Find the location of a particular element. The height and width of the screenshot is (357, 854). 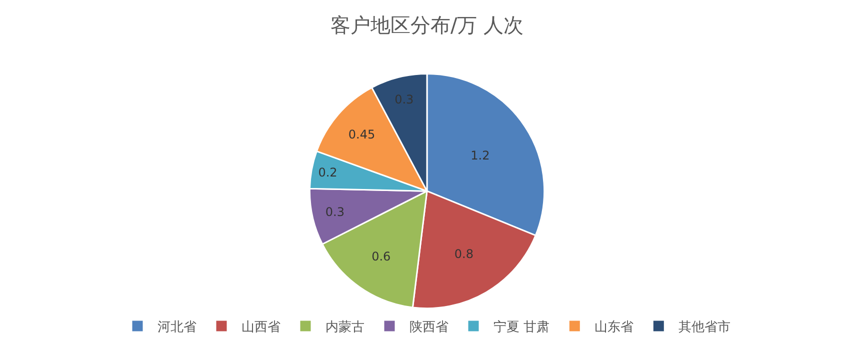

legend-label: 山西省 is located at coordinates (261, 328).